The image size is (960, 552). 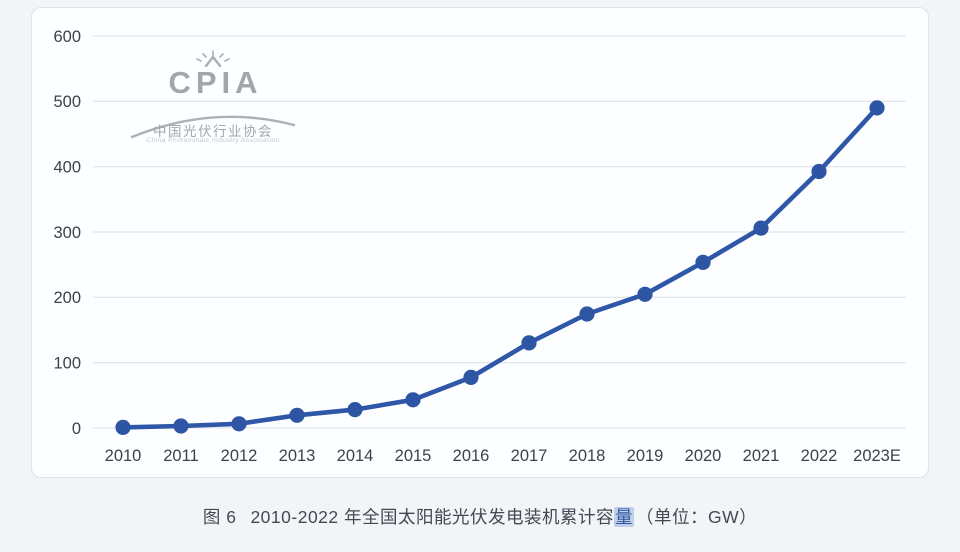 What do you see at coordinates (67, 298) in the screenshot?
I see `y-tick-label: 200` at bounding box center [67, 298].